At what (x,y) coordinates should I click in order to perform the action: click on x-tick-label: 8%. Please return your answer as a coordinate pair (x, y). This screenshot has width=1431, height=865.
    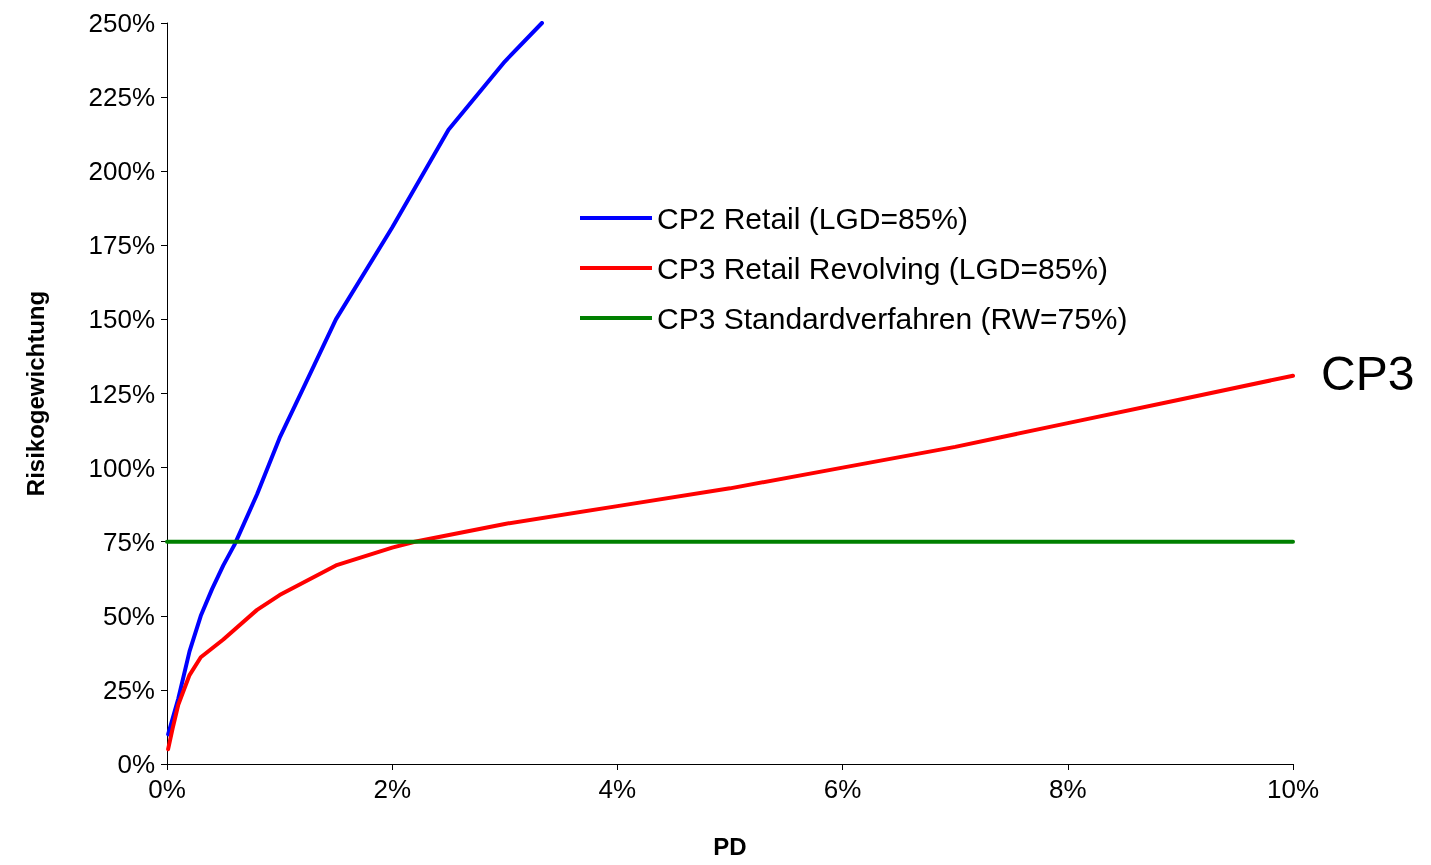
    Looking at the image, I should click on (1068, 789).